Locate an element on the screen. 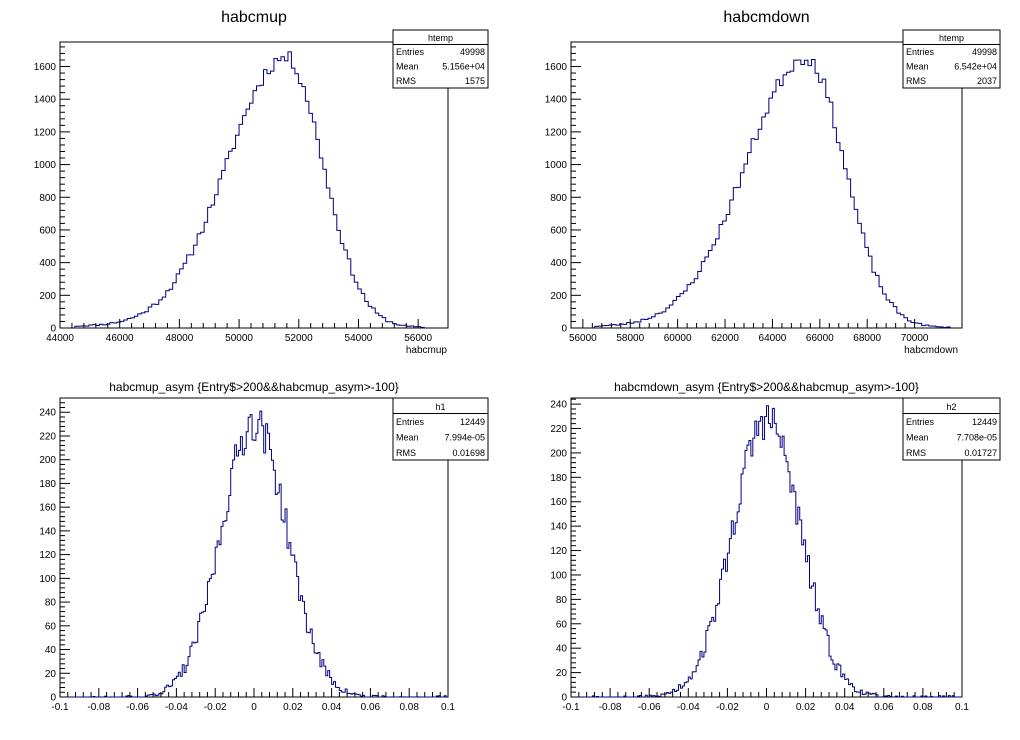 This screenshot has height=740, width=1020. x-axis-title: habcmdown is located at coordinates (931, 350).